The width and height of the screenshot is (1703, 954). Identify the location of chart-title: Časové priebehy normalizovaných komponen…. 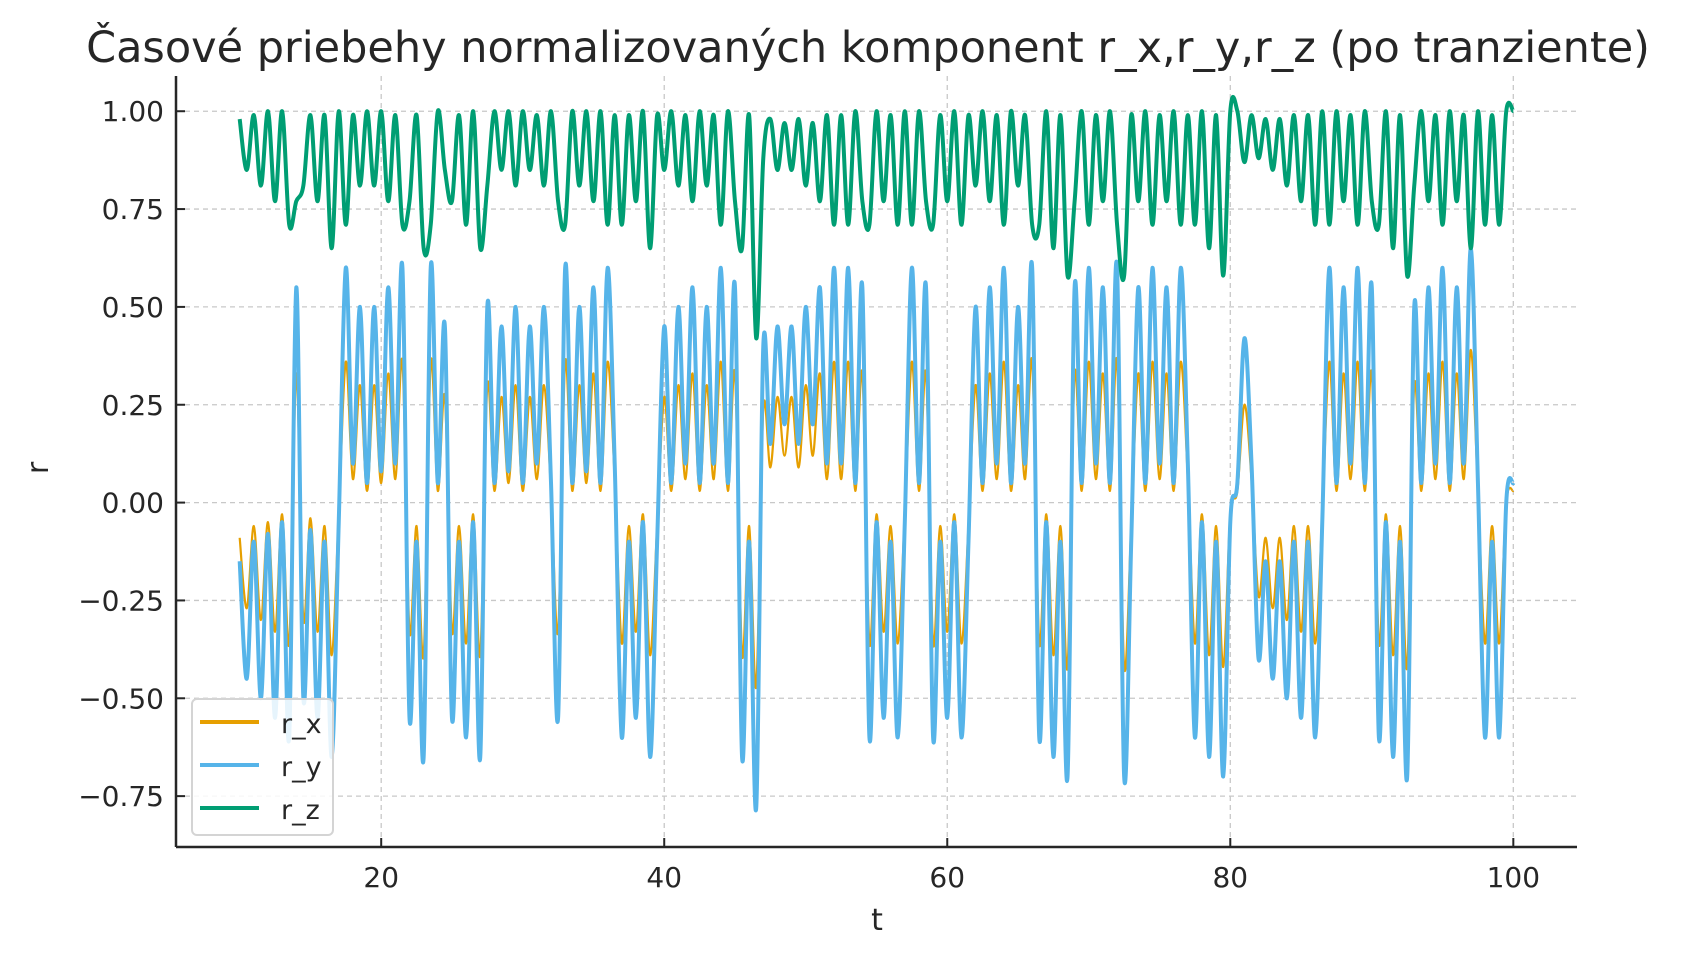
(868, 47).